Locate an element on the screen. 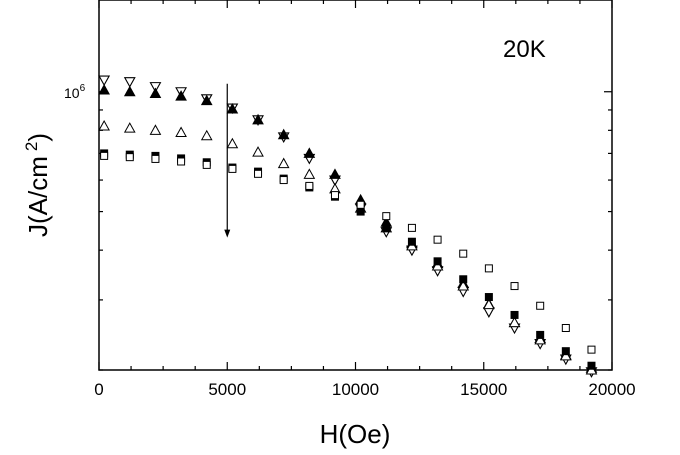 The image size is (680, 455). x-tick-label: 0 is located at coordinates (98, 389).